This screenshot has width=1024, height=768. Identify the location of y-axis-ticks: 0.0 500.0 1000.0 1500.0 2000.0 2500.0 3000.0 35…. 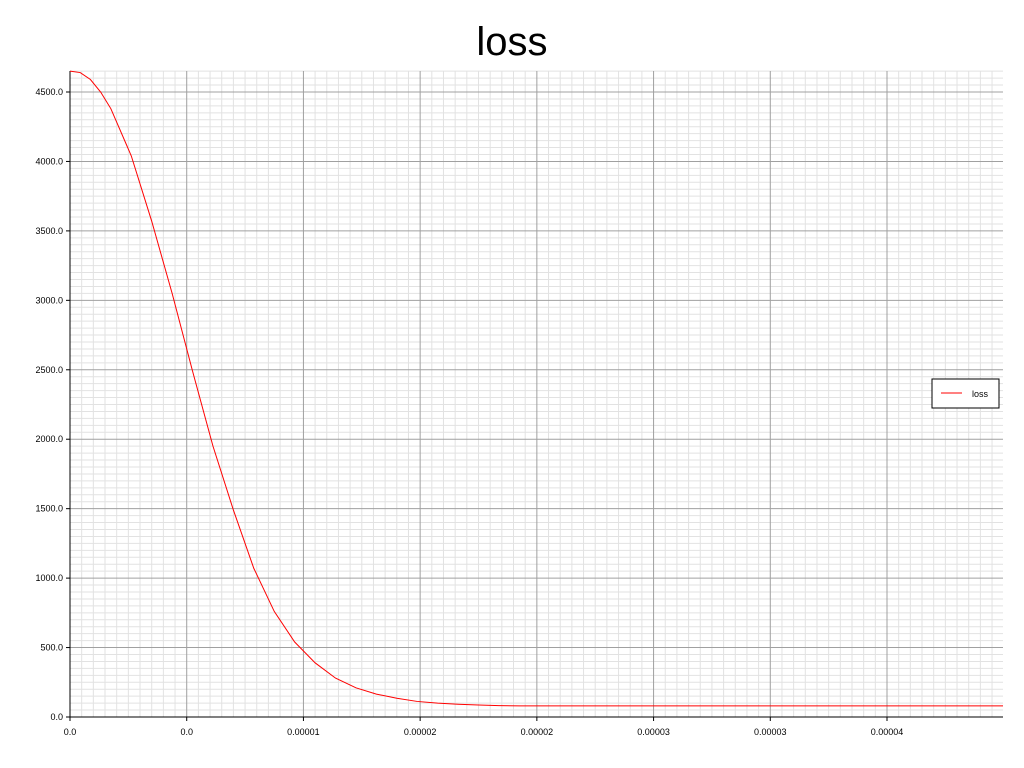
(52, 404).